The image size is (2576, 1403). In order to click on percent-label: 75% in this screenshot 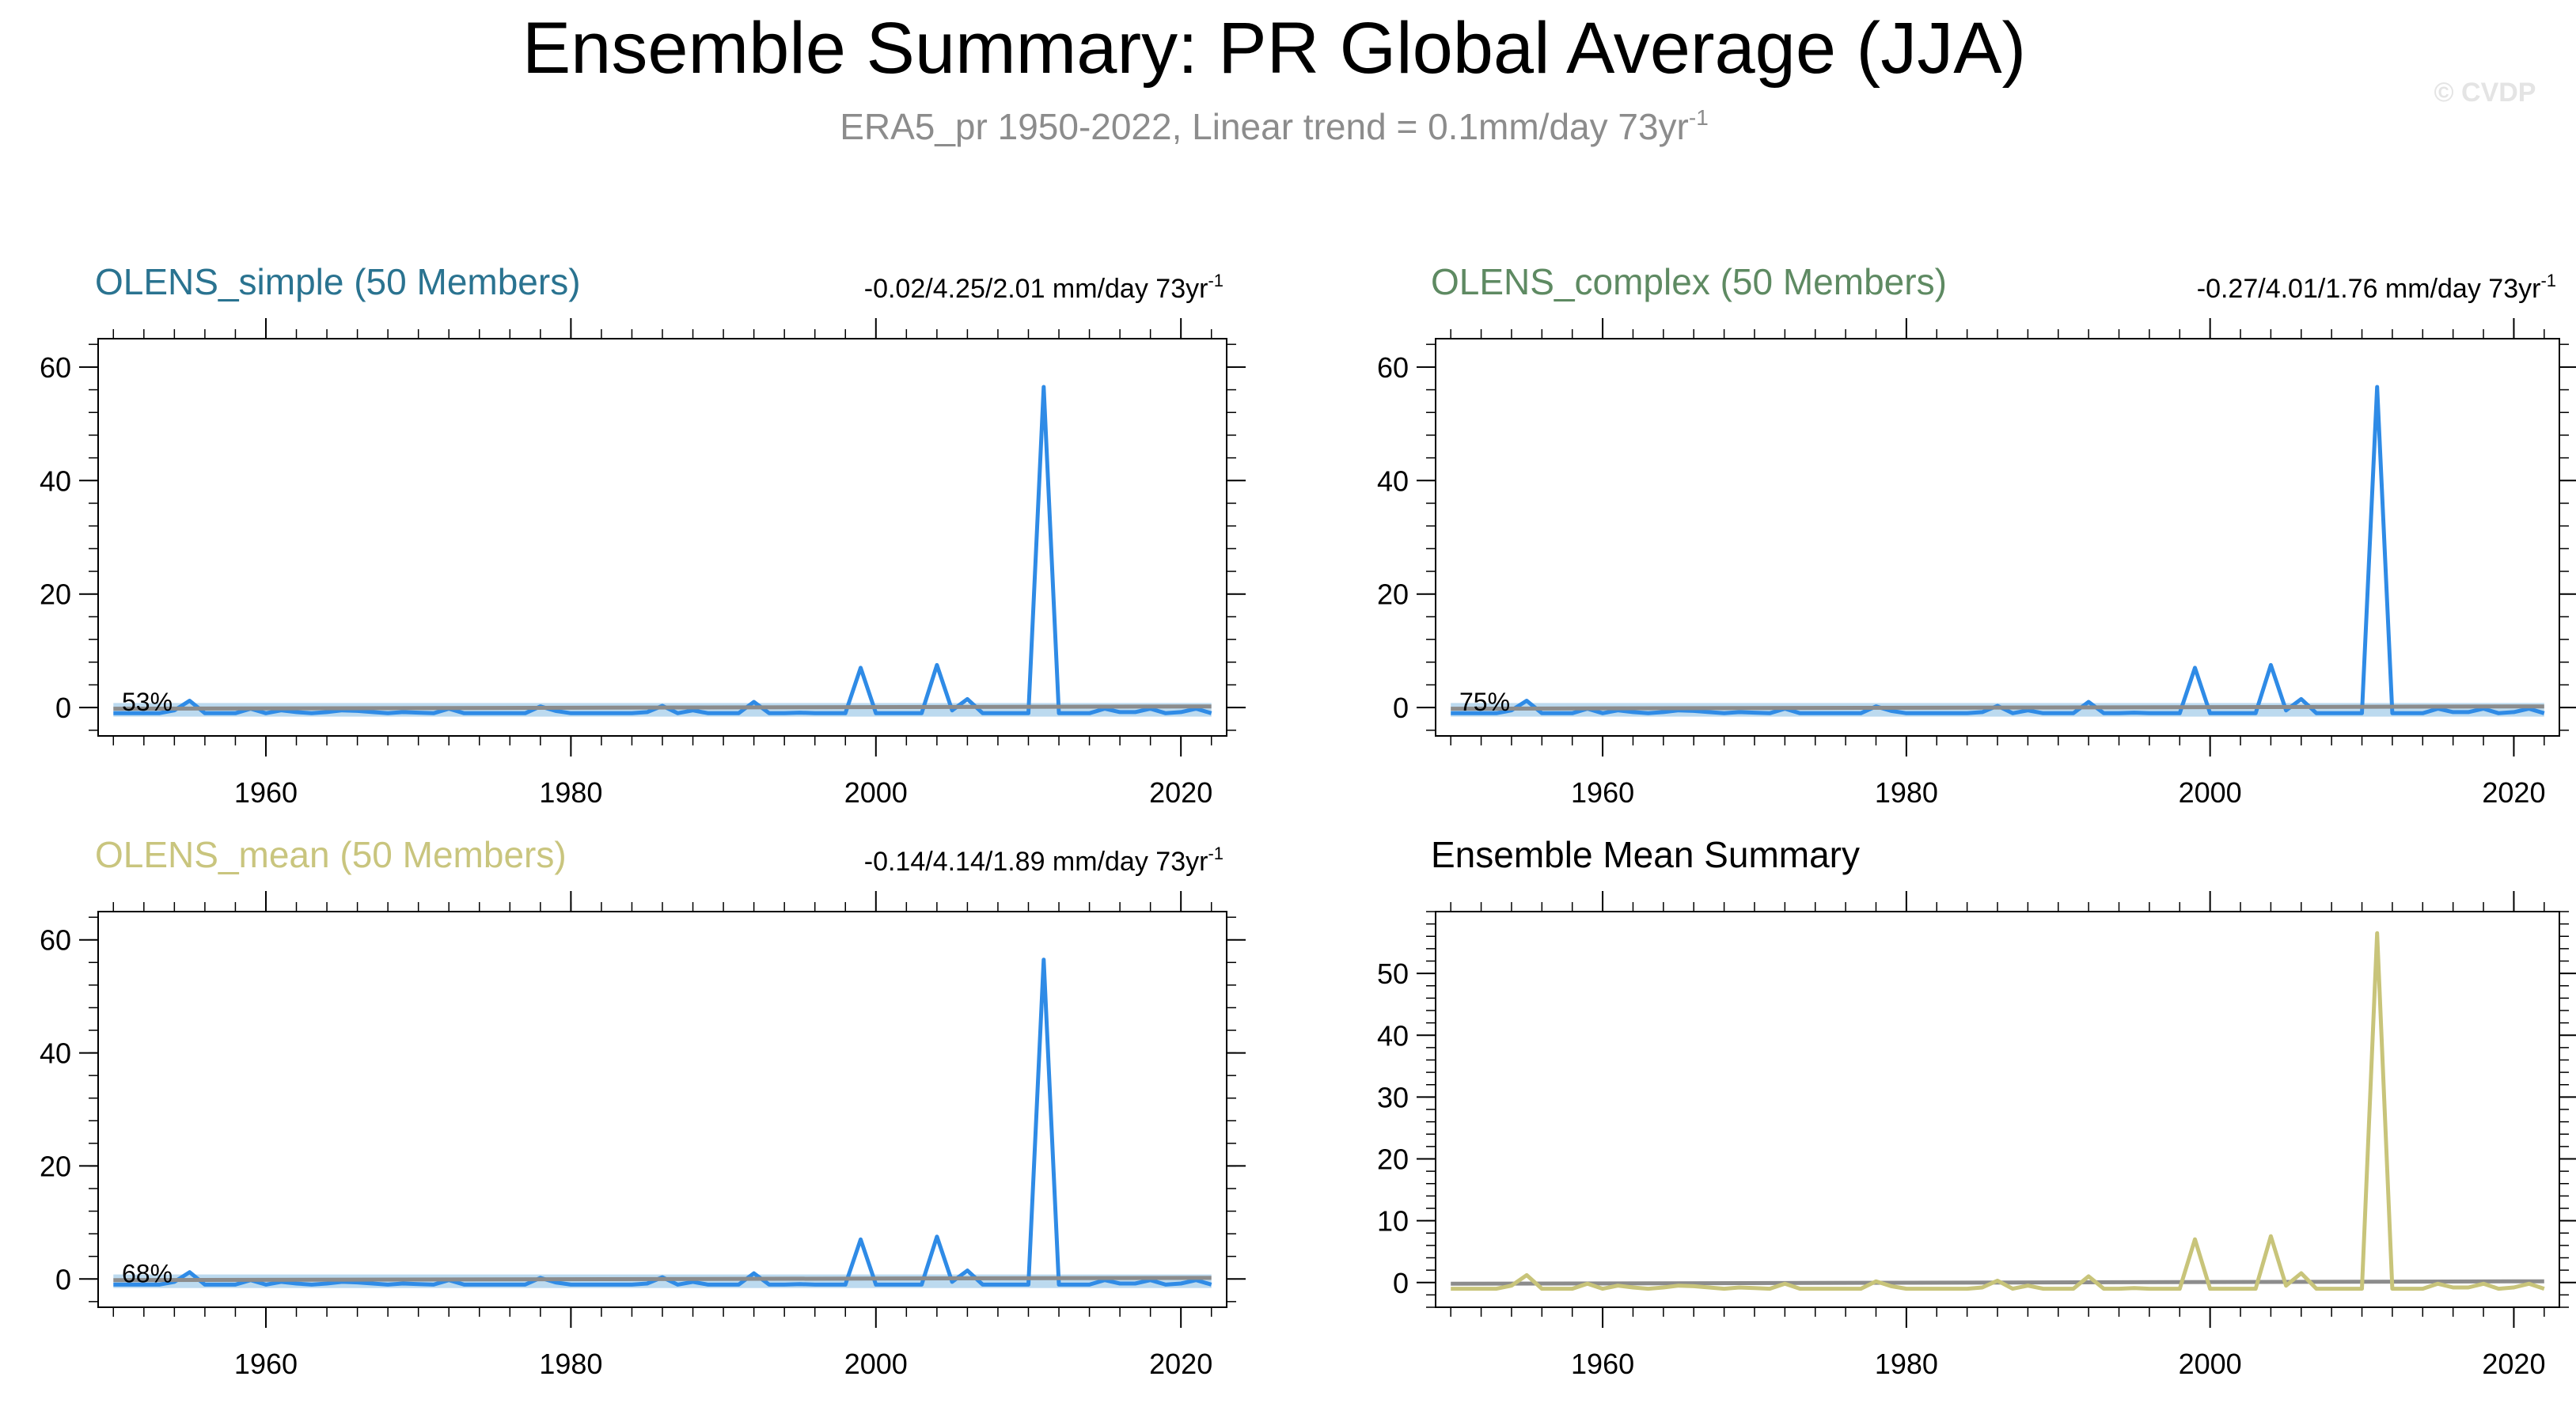, I will do `click(1484, 702)`.